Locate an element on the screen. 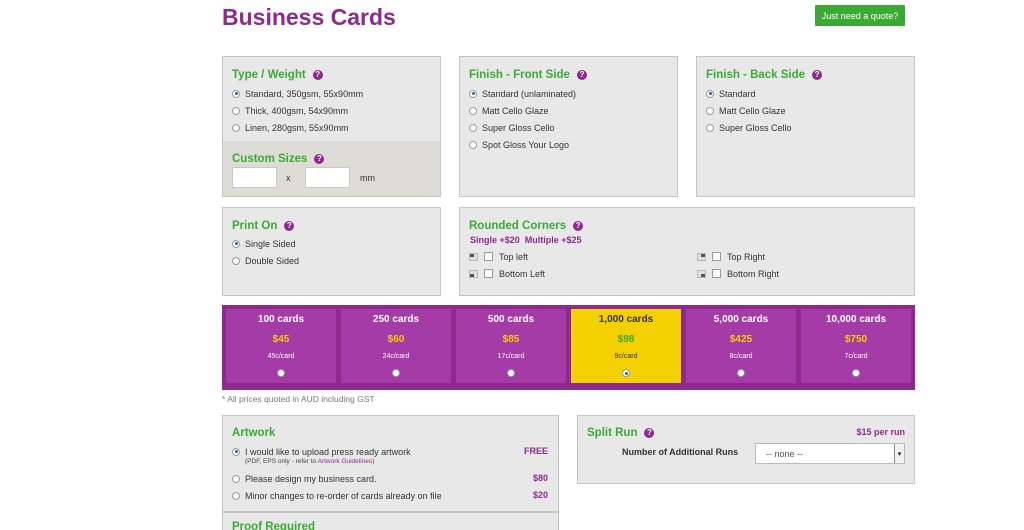 Image resolution: width=1024 pixels, height=530 pixels. option-label: Single Sided is located at coordinates (270, 243).